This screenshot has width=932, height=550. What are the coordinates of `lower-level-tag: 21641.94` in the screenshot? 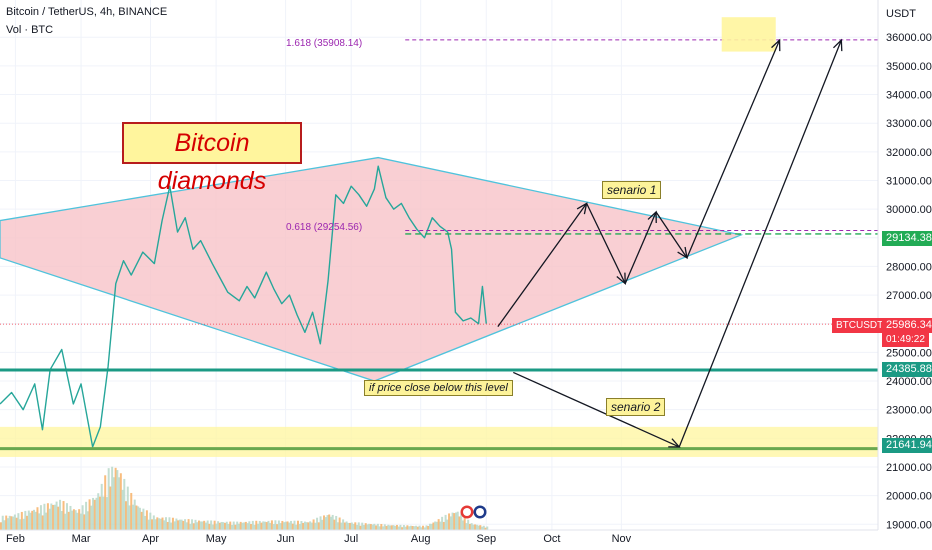 It's located at (907, 445).